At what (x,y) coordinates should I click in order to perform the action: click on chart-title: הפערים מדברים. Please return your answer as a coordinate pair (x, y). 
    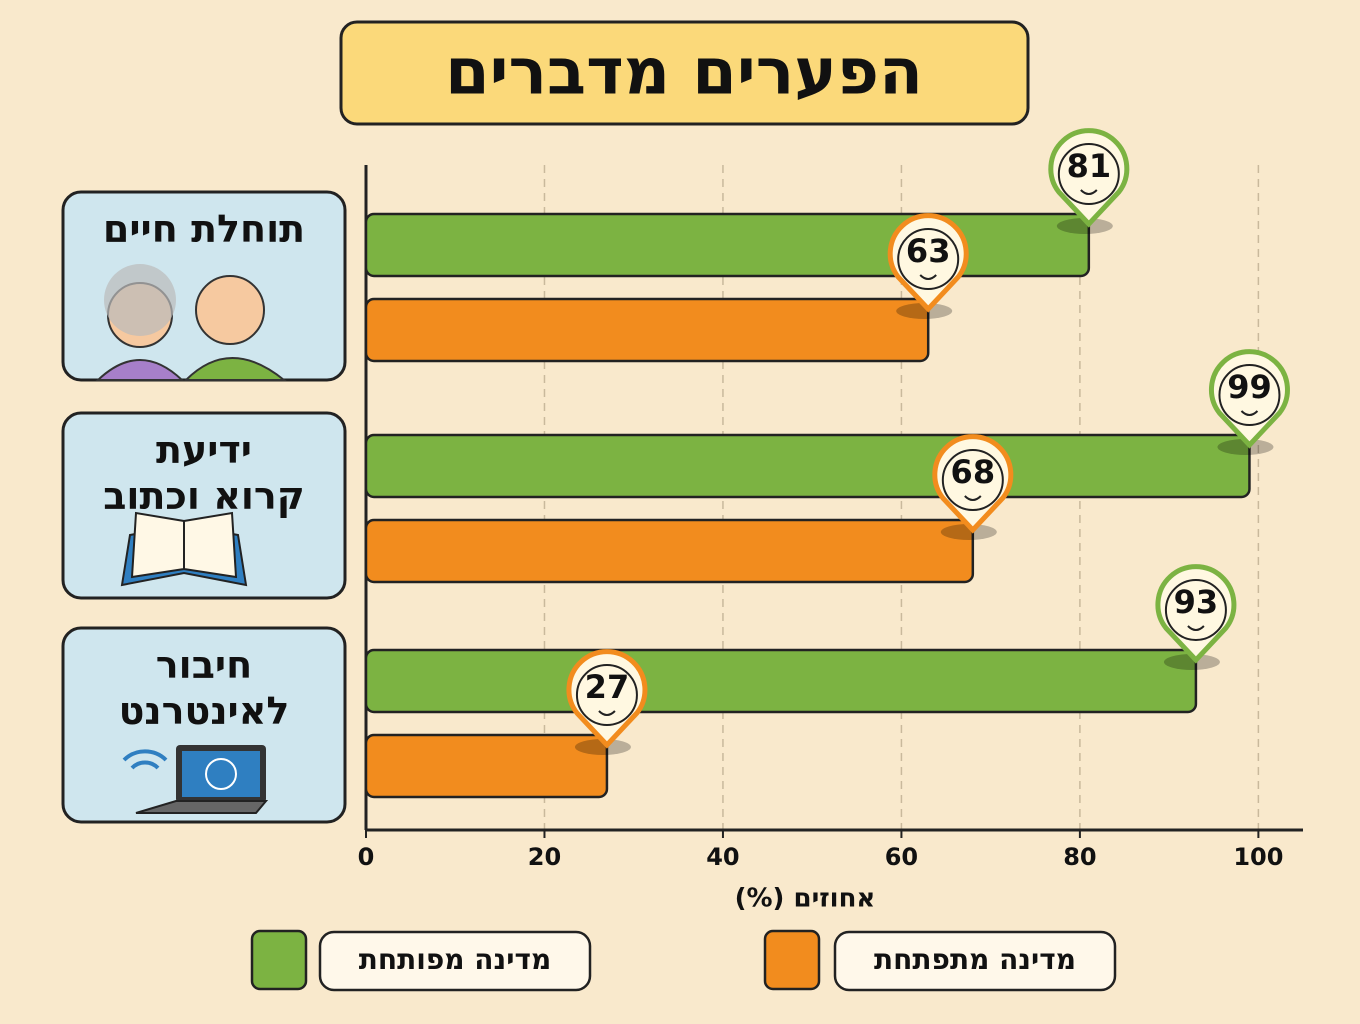
    Looking at the image, I should click on (684, 73).